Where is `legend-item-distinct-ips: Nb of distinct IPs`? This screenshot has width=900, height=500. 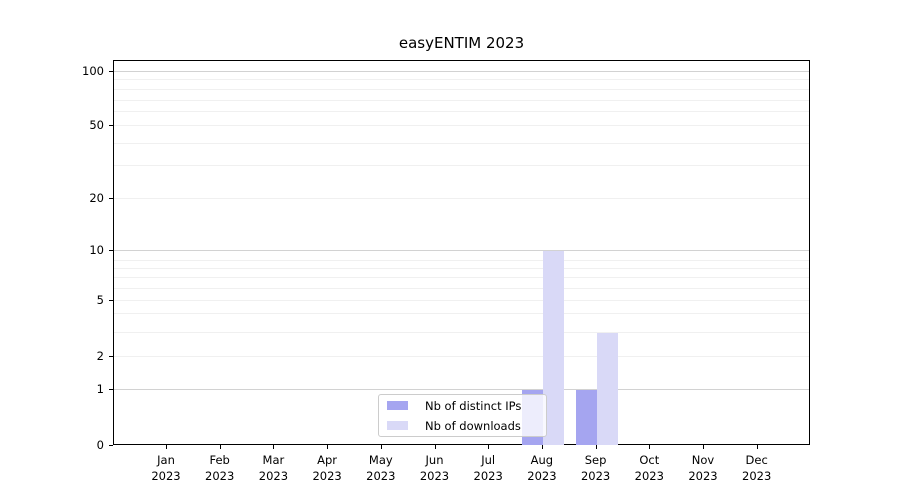
legend-item-distinct-ips: Nb of distinct IPs is located at coordinates (462, 405).